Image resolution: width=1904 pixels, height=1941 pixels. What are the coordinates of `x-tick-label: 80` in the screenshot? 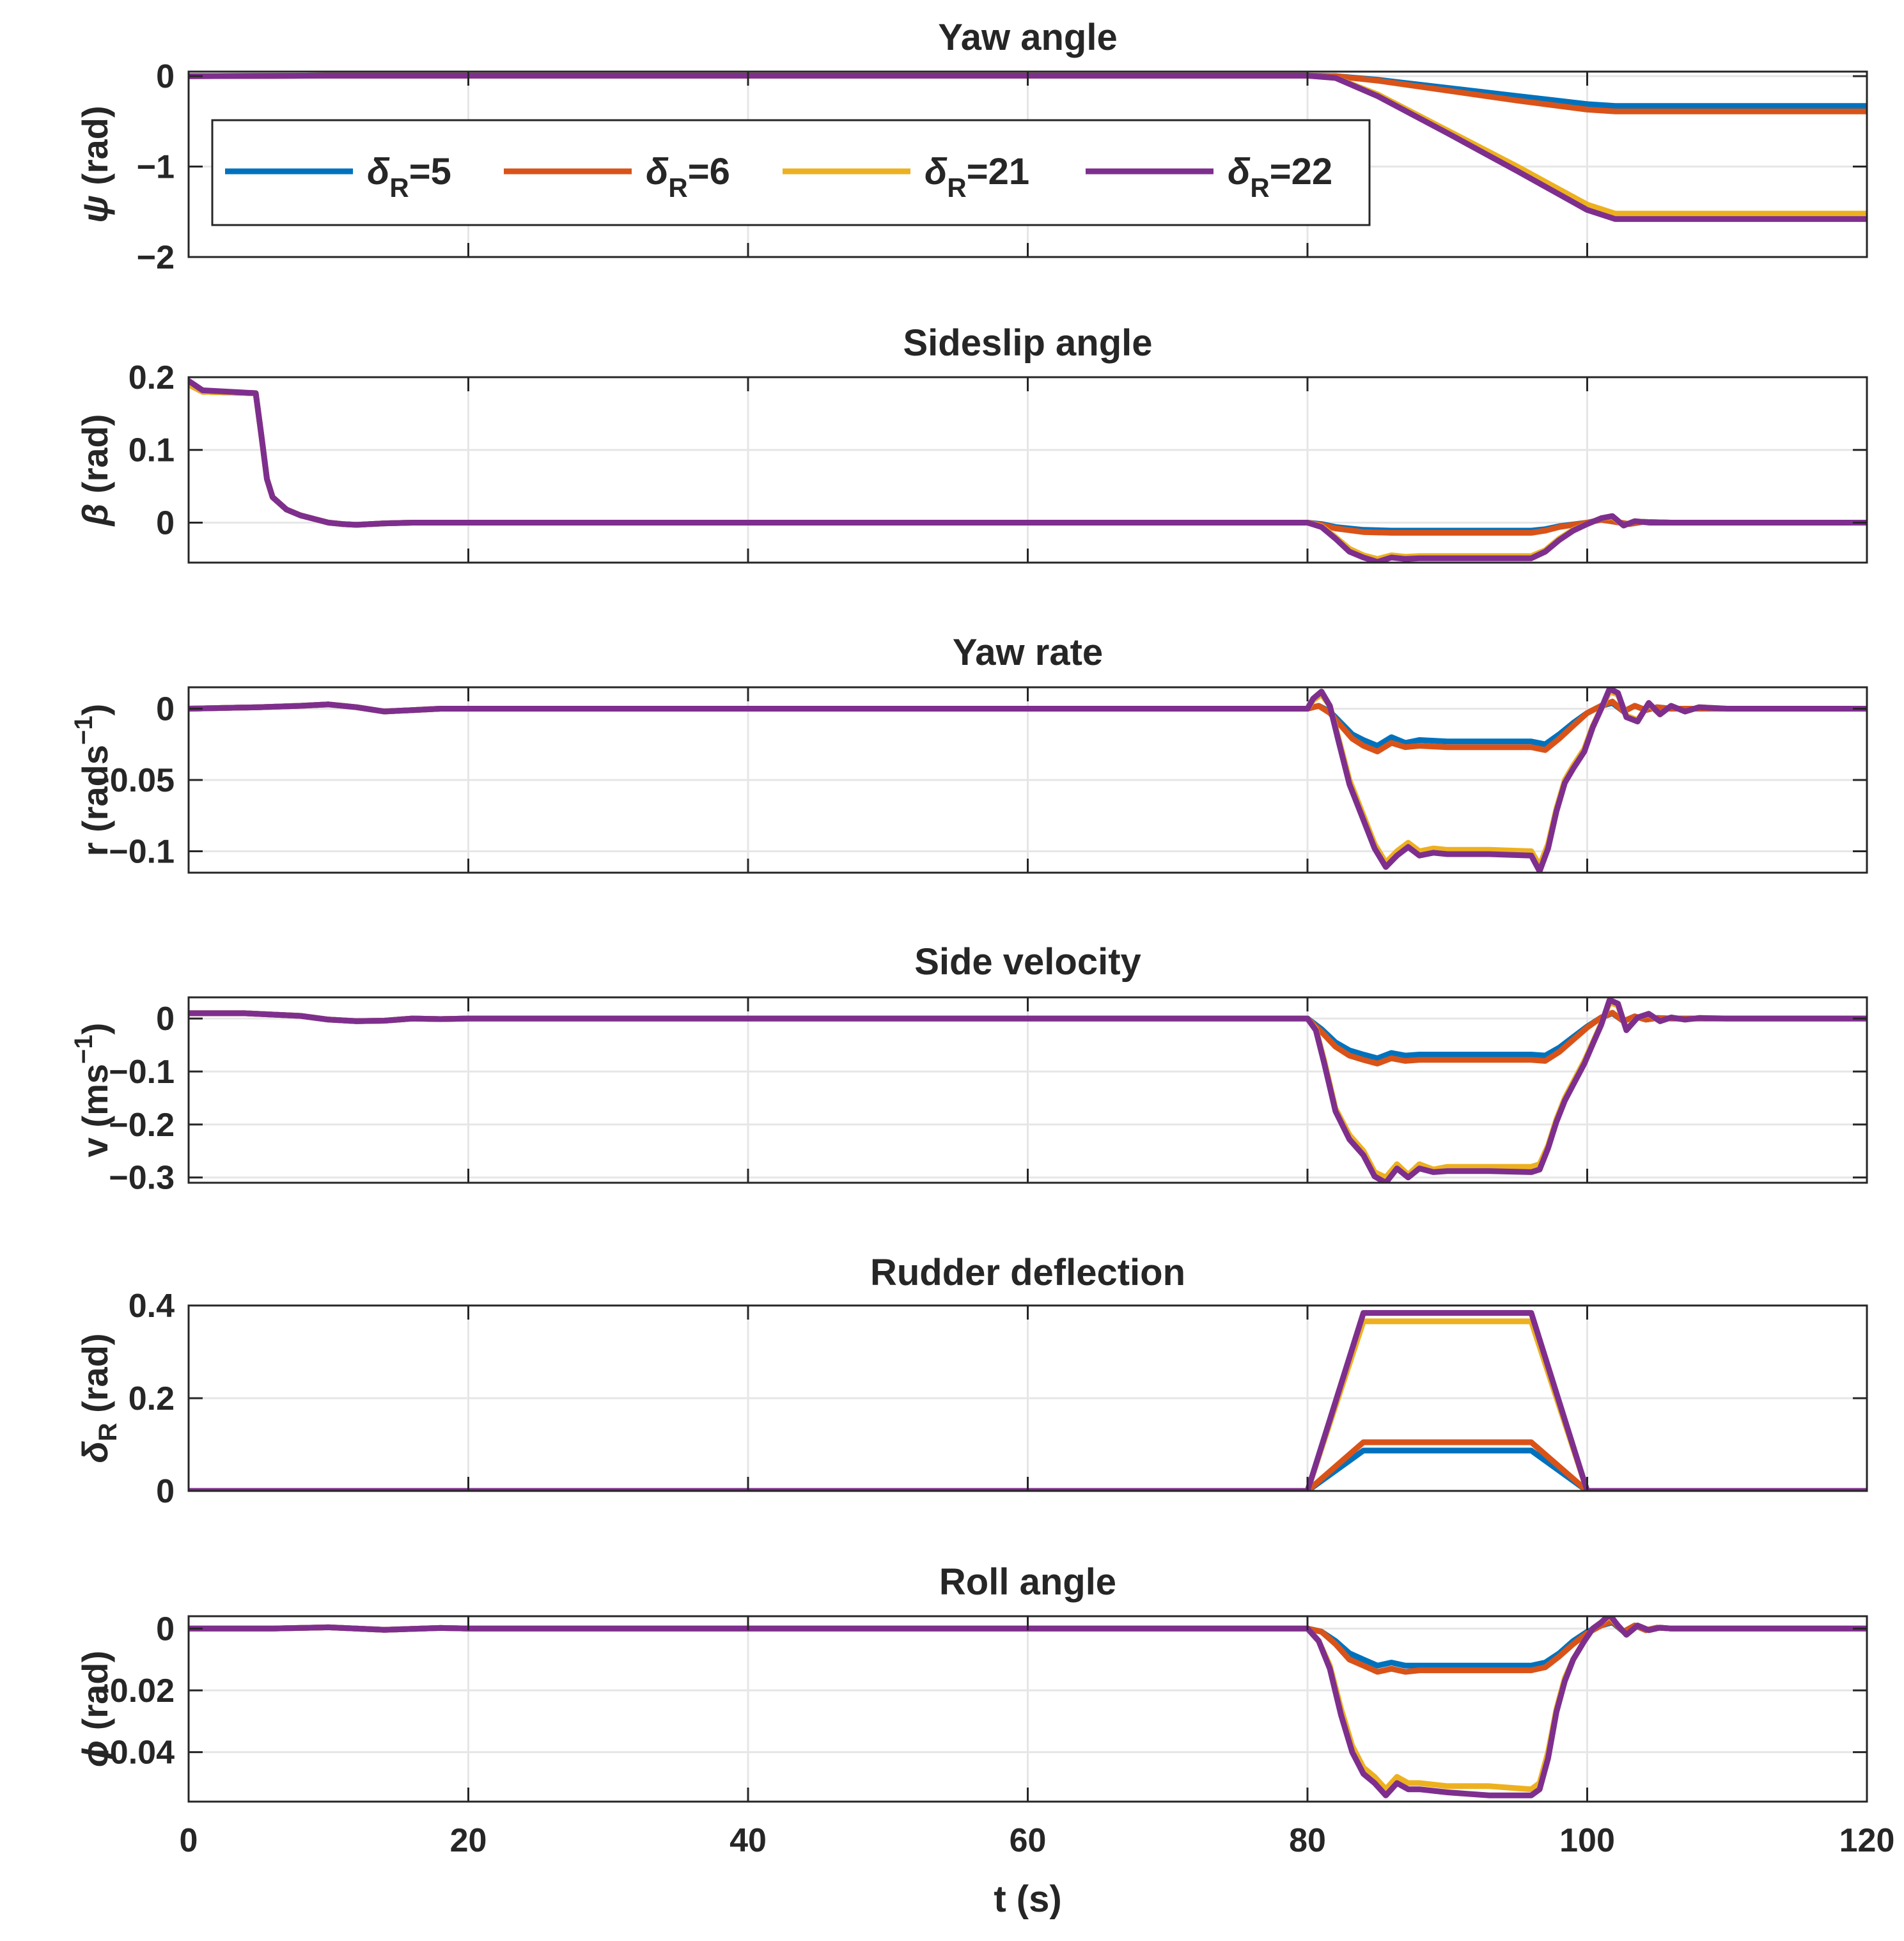 It's located at (1307, 1840).